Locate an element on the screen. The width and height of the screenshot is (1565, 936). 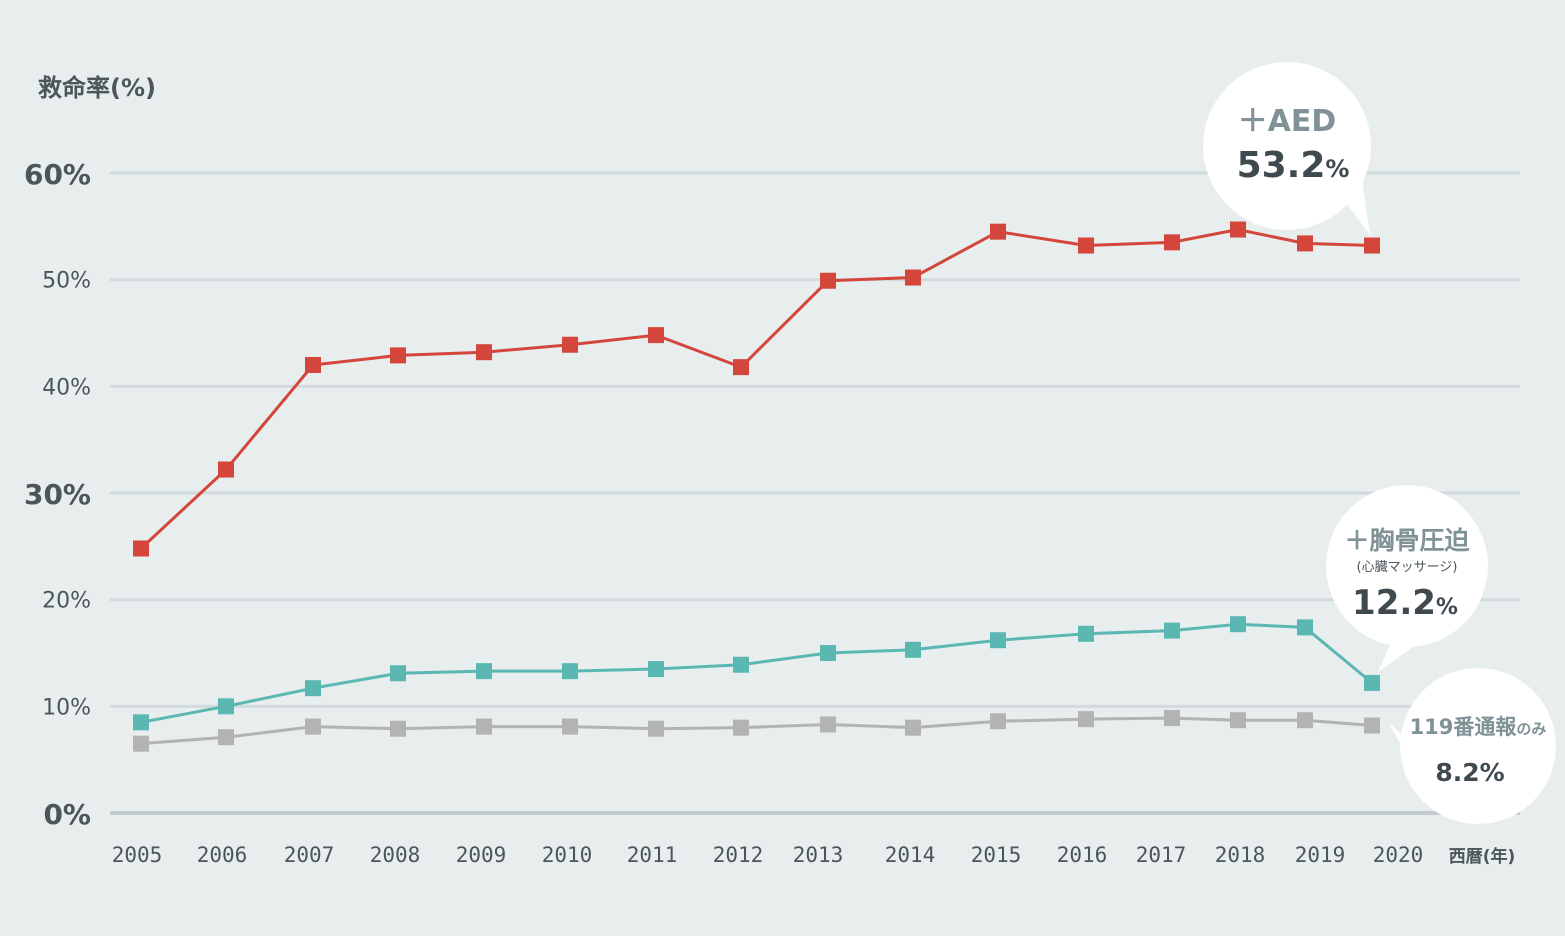
x-tick-label: 2011 is located at coordinates (652, 855).